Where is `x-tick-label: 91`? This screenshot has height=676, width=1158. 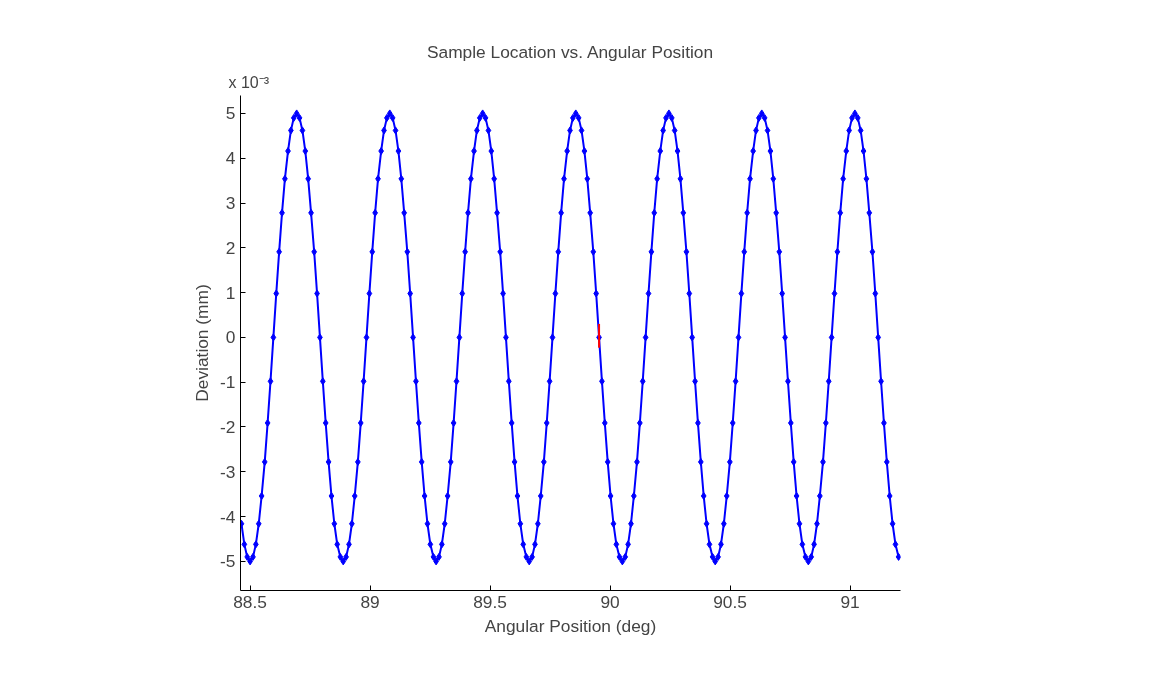 x-tick-label: 91 is located at coordinates (850, 601).